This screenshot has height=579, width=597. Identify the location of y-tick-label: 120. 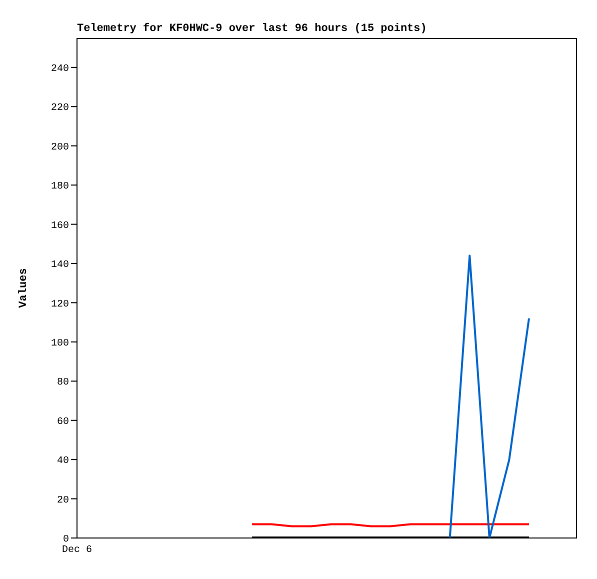
(59, 304).